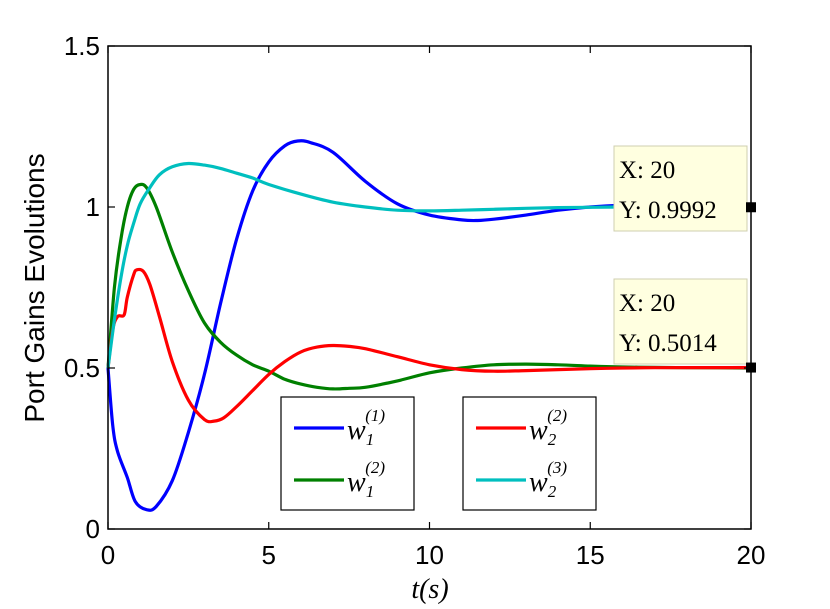  What do you see at coordinates (82, 368) in the screenshot?
I see `y-tick-label: 0.5` at bounding box center [82, 368].